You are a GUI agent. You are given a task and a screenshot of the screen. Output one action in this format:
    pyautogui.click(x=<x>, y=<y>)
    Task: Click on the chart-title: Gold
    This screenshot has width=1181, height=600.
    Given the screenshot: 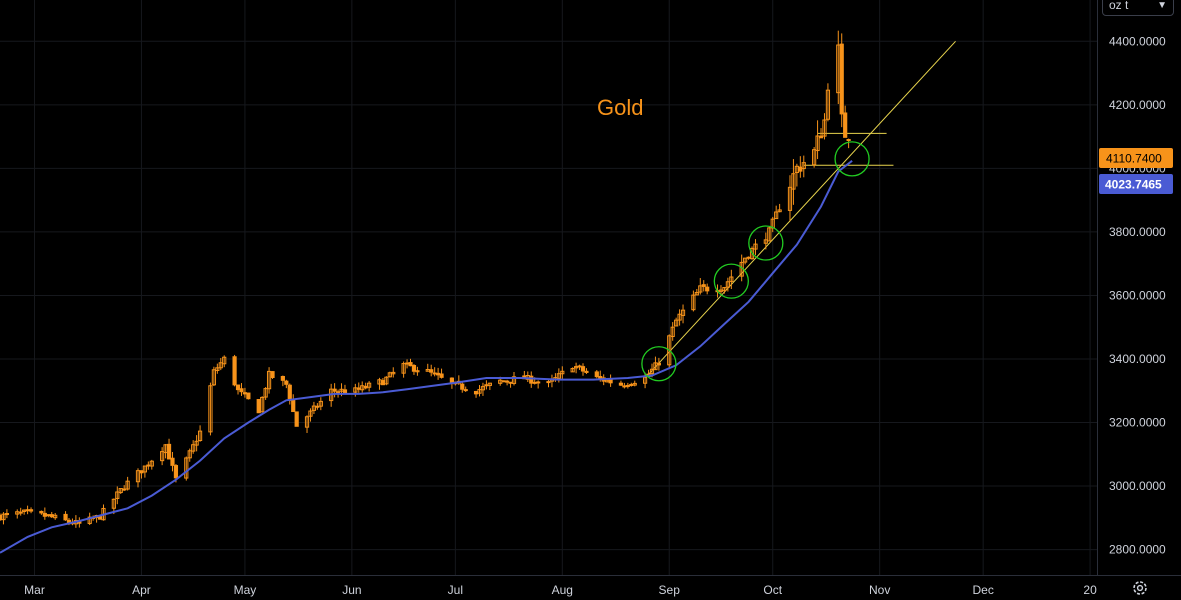 What is the action you would take?
    pyautogui.click(x=620, y=107)
    